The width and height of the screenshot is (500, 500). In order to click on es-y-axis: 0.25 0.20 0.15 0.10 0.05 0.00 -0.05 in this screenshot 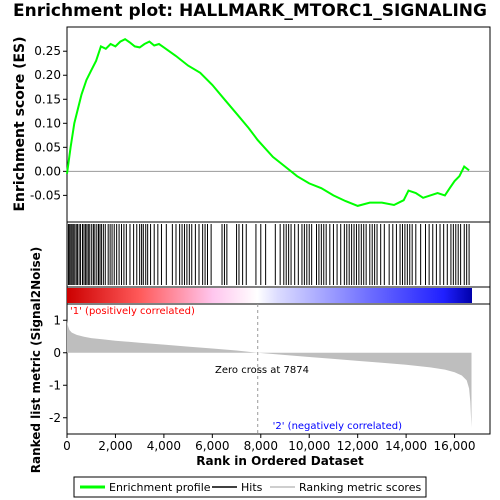, I will do `click(48, 123)`.